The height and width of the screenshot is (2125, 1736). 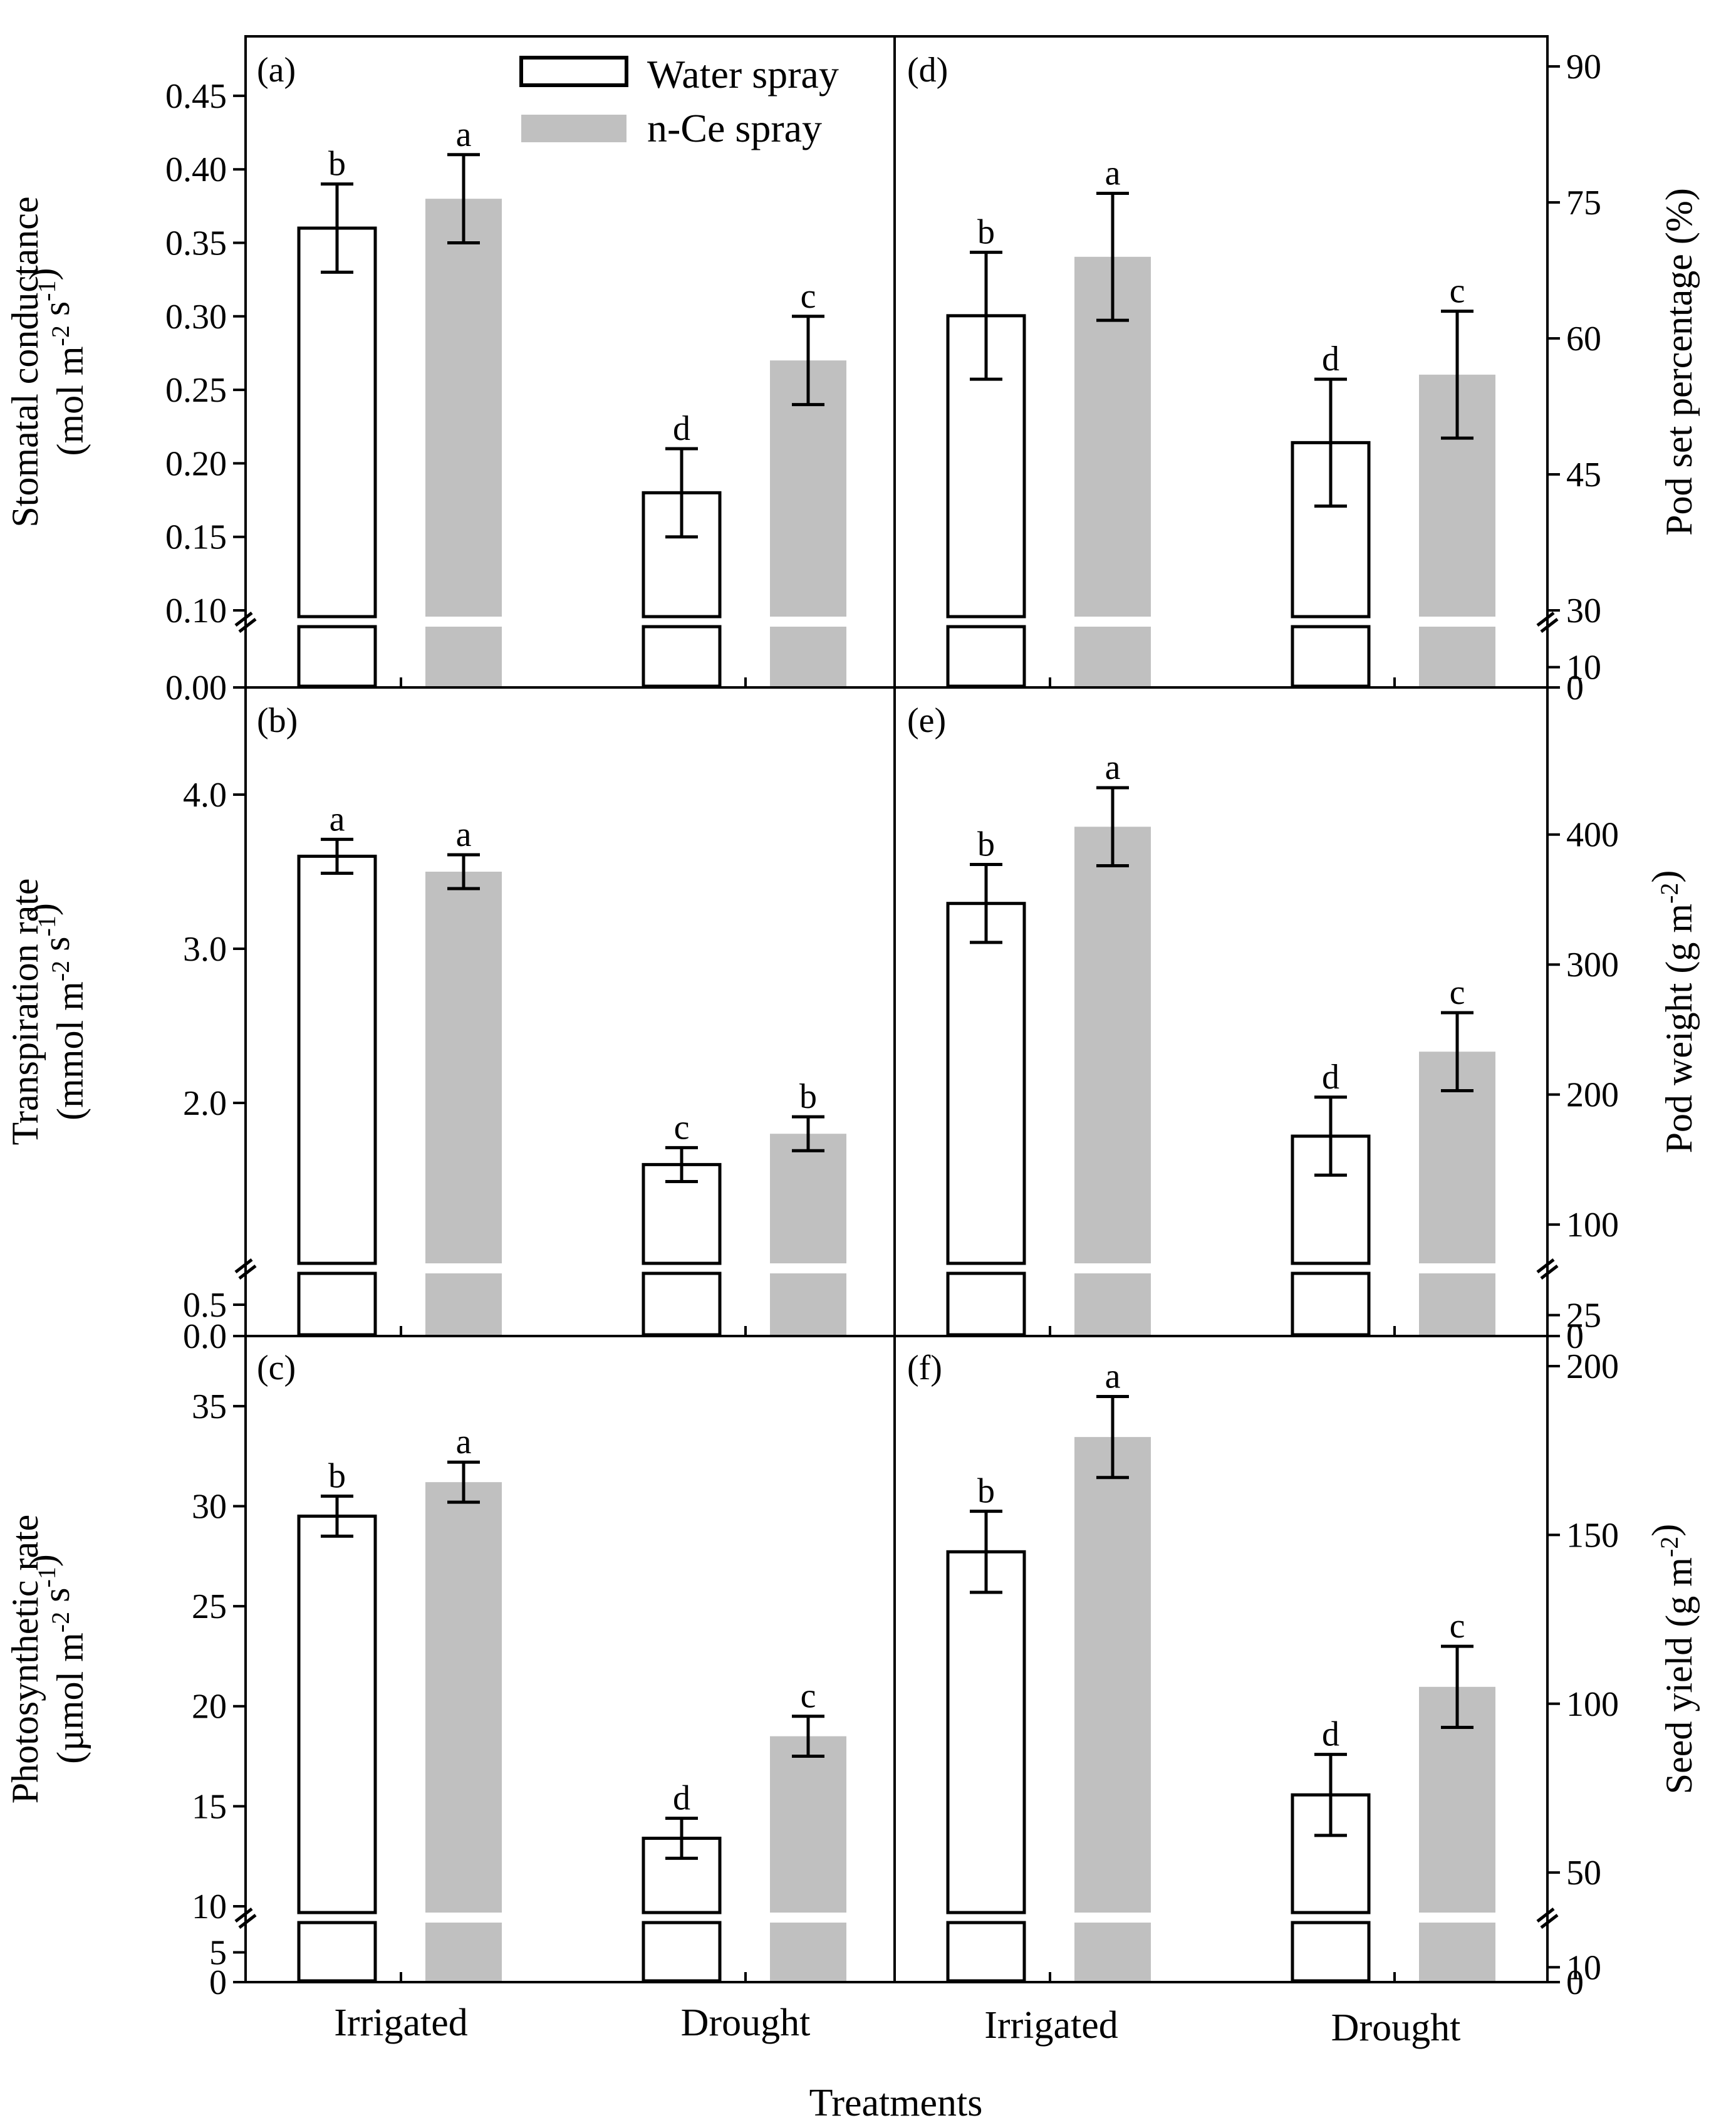 I want to click on y-axis-title: Pod weight (g m-2), so click(x=1672, y=1012).